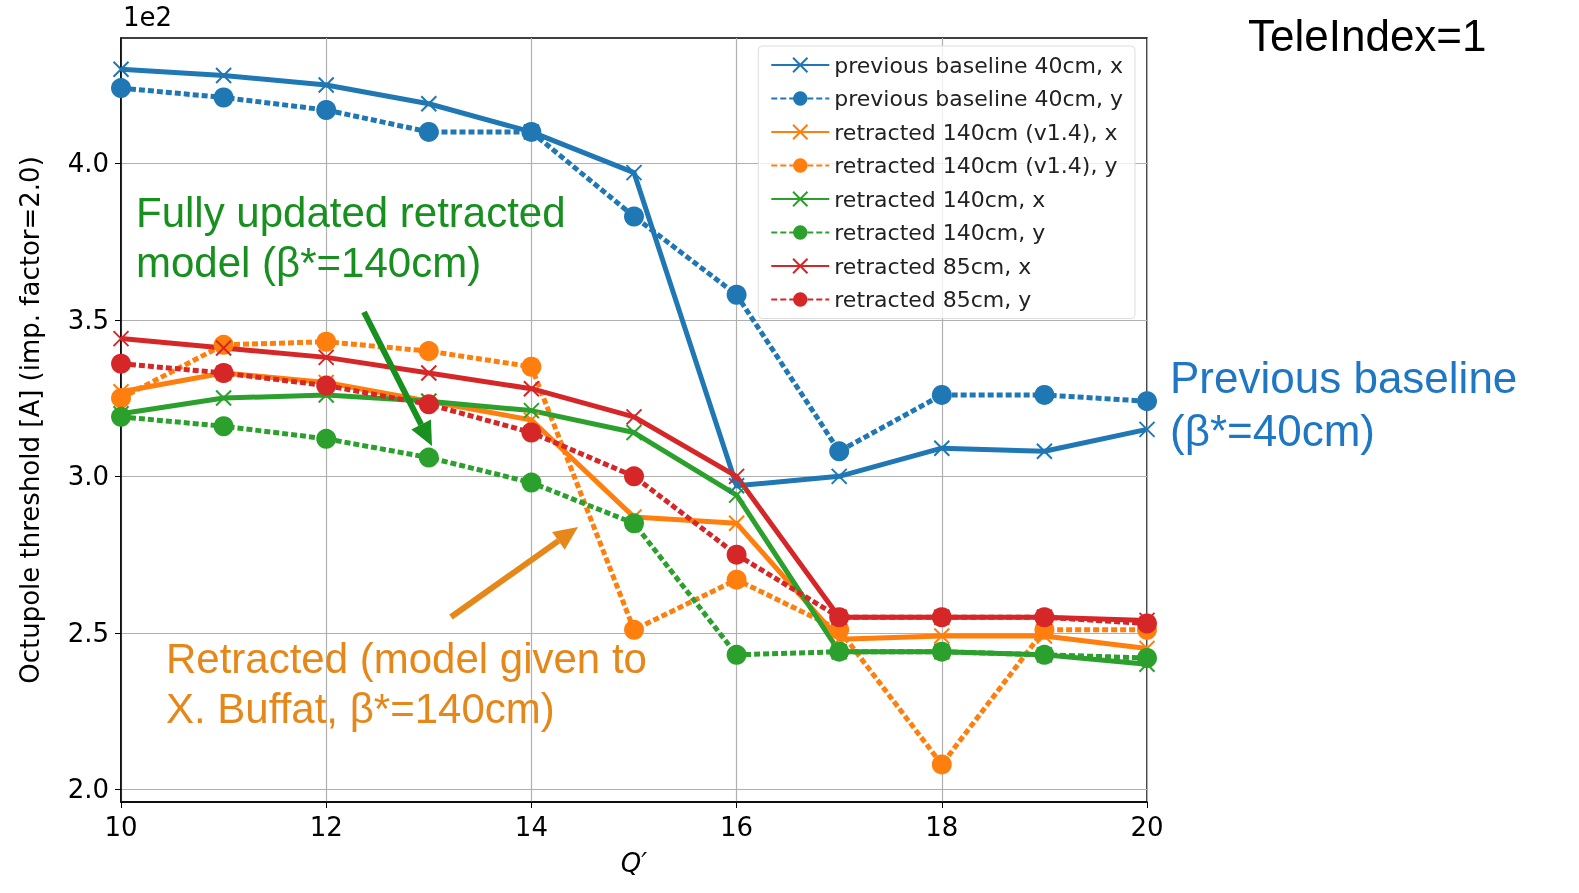  I want to click on x-tick-label: 10, so click(121, 827).